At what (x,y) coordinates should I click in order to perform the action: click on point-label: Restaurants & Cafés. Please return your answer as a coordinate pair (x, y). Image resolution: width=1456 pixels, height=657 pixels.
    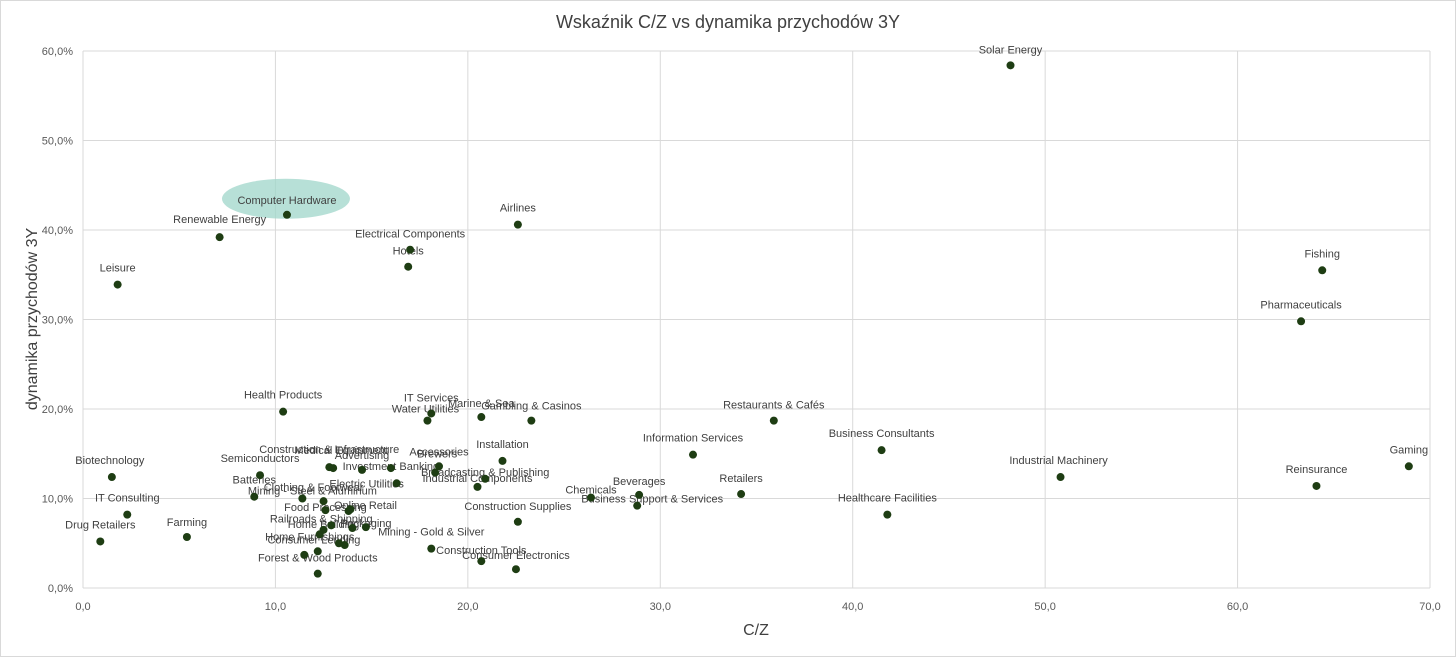
    Looking at the image, I should click on (774, 406).